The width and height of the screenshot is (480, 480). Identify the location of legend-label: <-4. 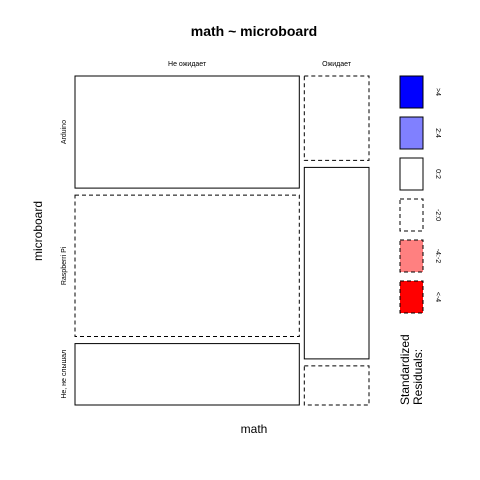
(437, 297).